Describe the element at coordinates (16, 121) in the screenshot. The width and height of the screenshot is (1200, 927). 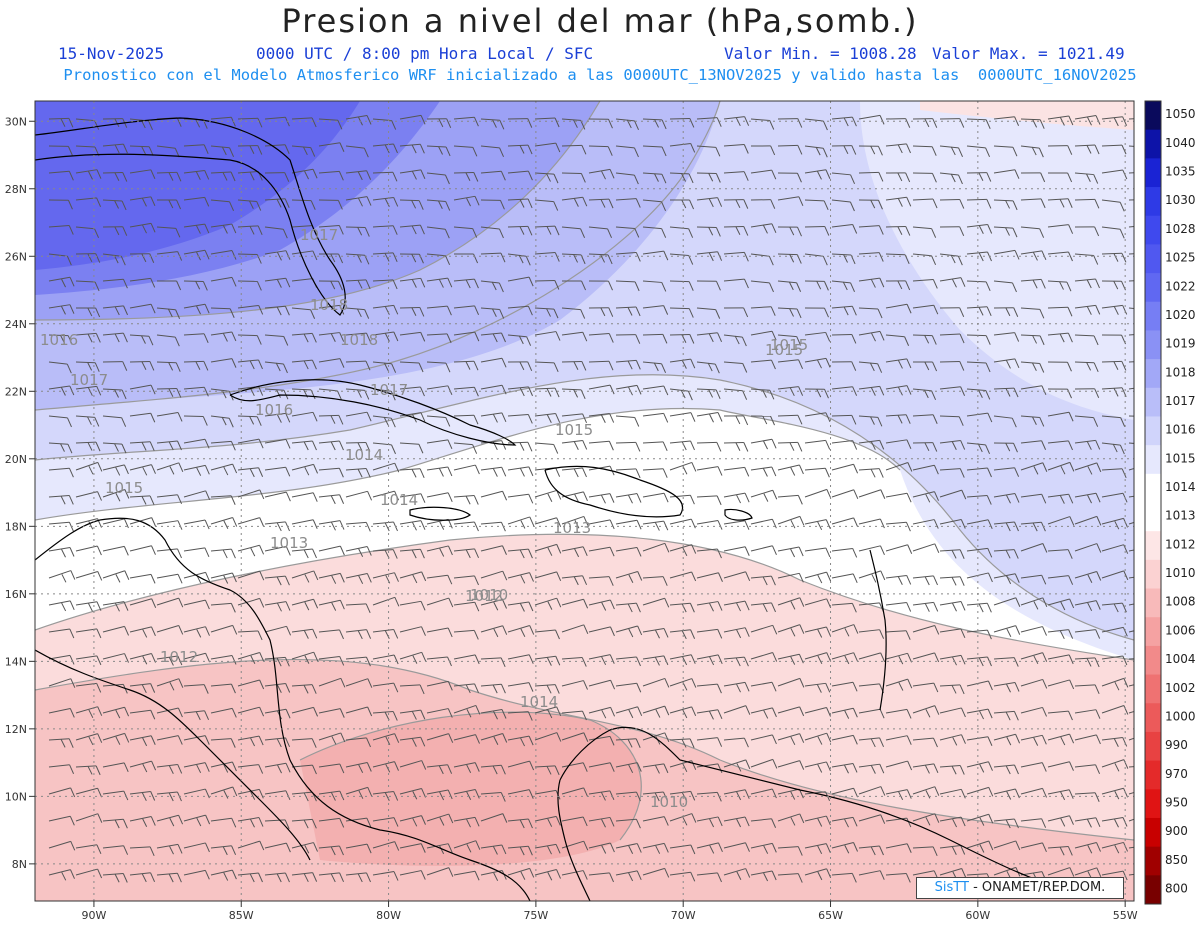
I see `lat-tick-label: 30N` at that location.